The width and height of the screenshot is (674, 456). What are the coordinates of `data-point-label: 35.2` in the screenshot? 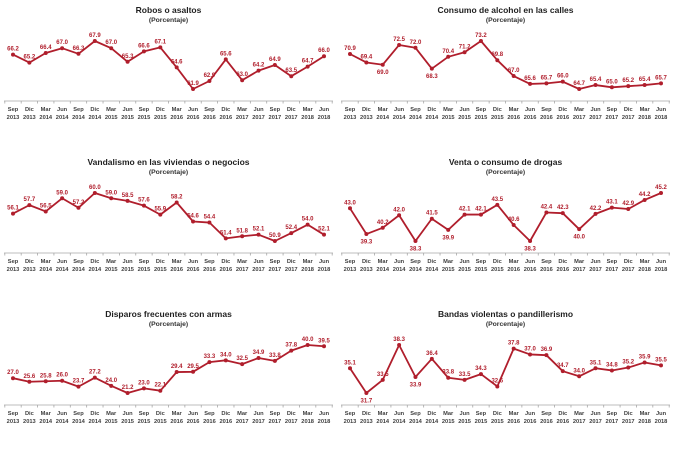 It's located at (628, 363).